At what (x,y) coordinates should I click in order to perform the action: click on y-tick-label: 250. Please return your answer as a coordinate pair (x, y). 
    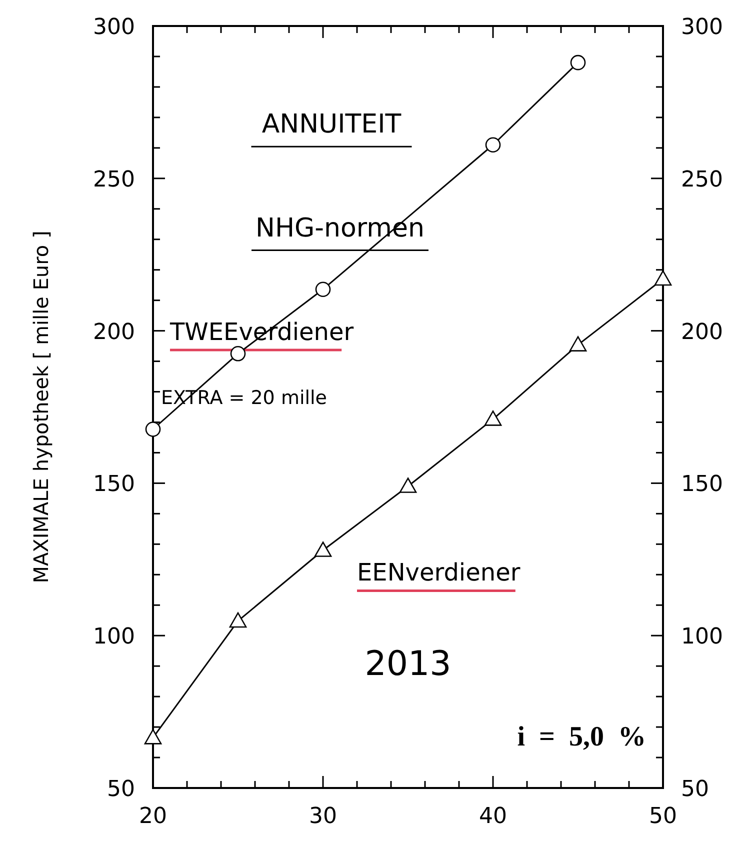
    Looking at the image, I should click on (114, 179).